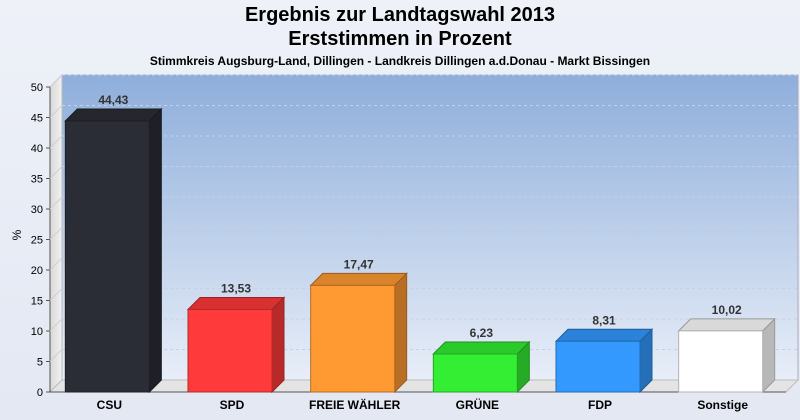  I want to click on y-tick-label: 40, so click(37, 149).